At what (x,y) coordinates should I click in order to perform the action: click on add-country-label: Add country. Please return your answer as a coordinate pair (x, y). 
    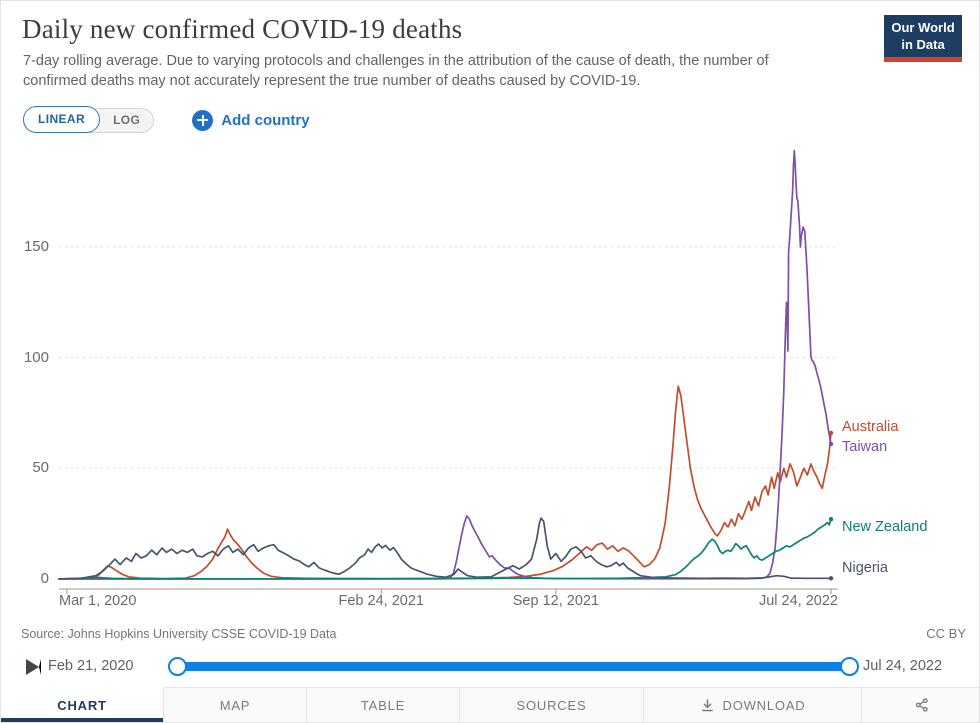
    Looking at the image, I should click on (265, 120).